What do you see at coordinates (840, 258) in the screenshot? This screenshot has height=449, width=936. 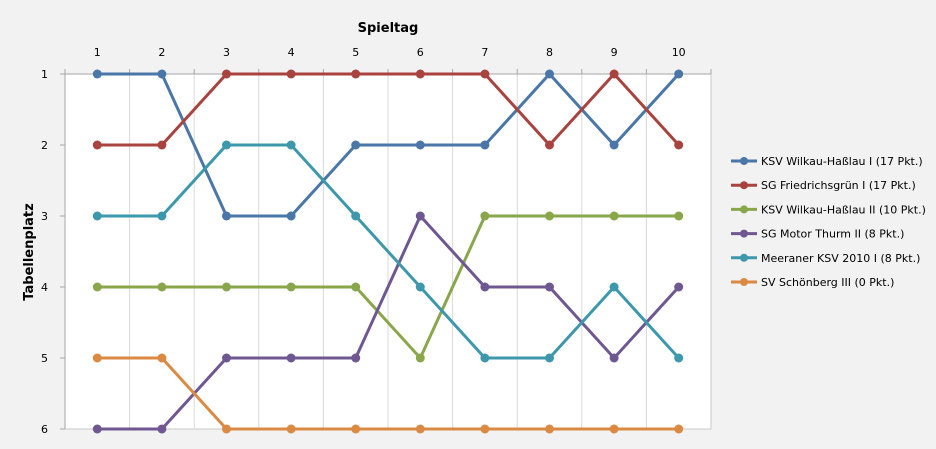 I see `legend-label: Meeraner KSV 2010 I (8 Pkt.)` at bounding box center [840, 258].